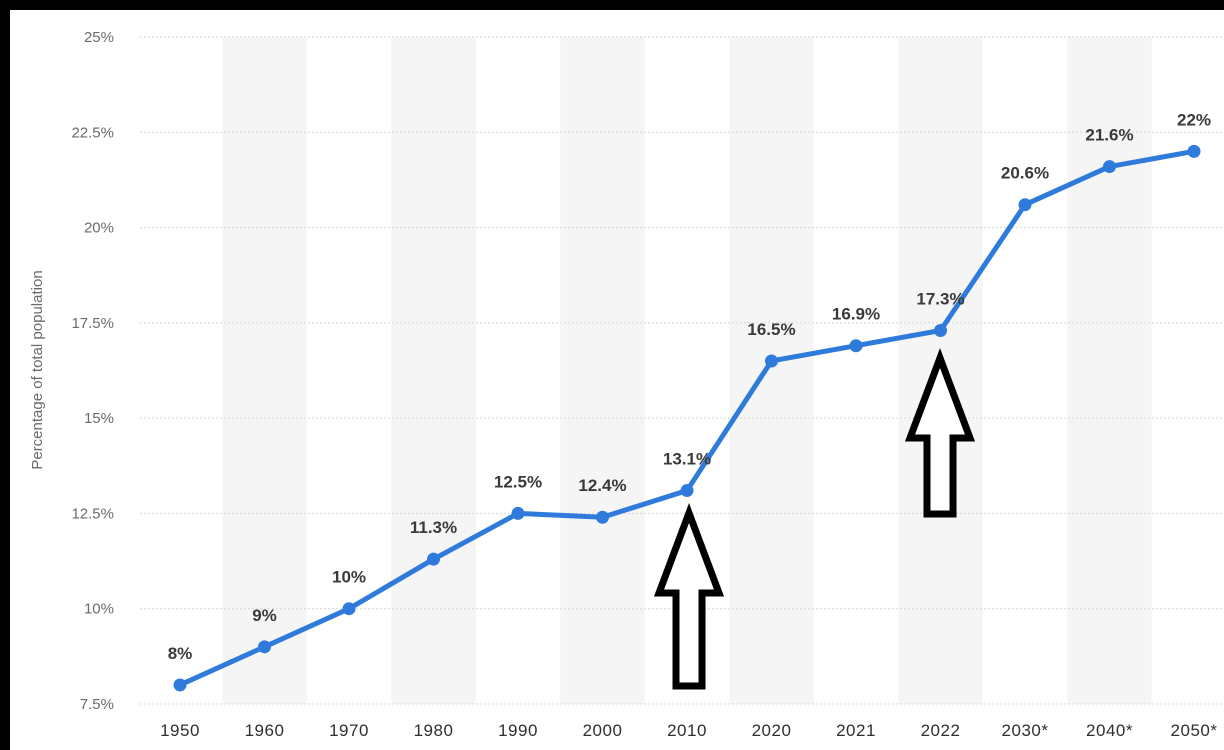  I want to click on data-label: 8%, so click(180, 653).